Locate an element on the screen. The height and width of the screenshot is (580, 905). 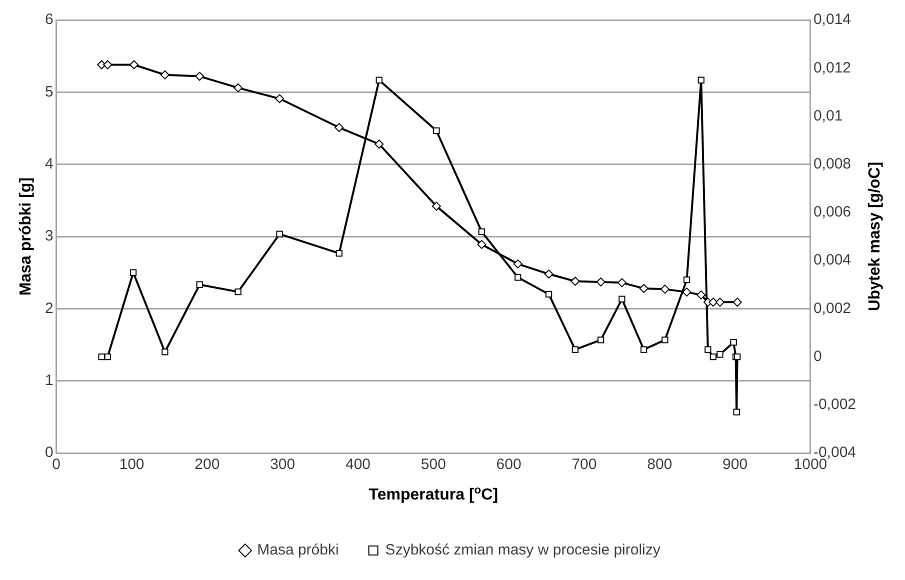
legend-label: Masa próbki is located at coordinates (298, 550).